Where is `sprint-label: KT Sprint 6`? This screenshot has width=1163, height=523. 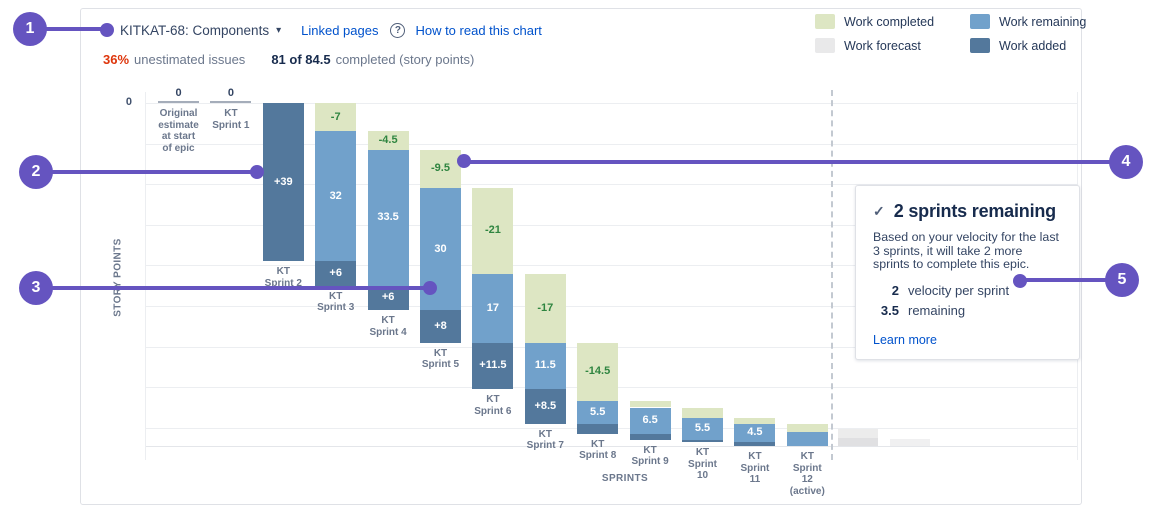 sprint-label: KT Sprint 6 is located at coordinates (493, 405).